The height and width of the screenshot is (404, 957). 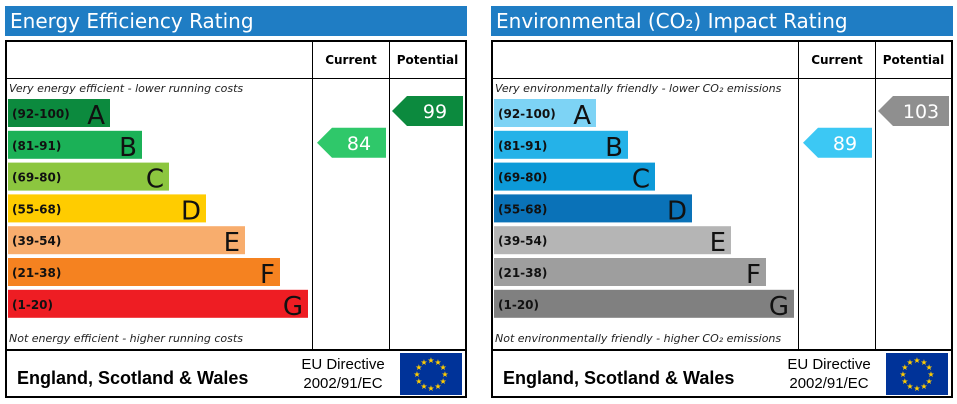 I want to click on flag-background, so click(x=431, y=374).